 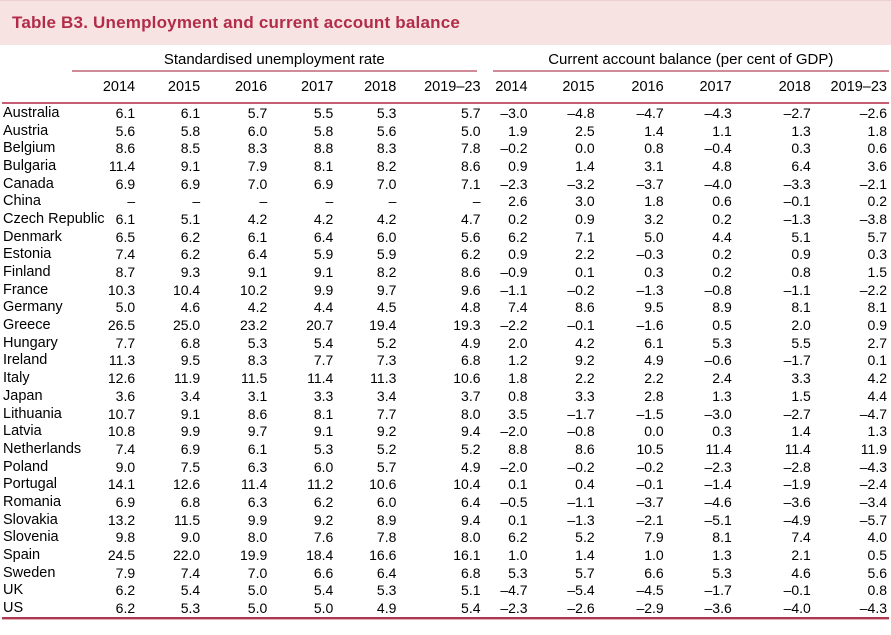 I want to click on value-cell: 6.4, so click(x=471, y=501).